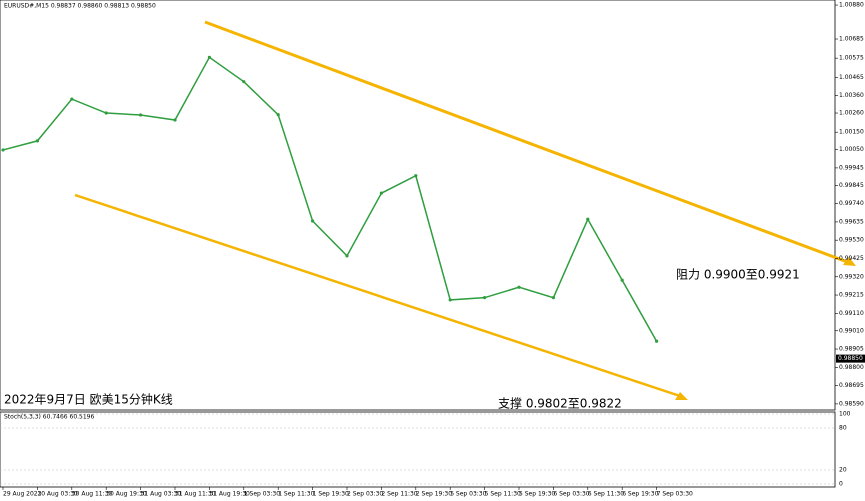 Image resolution: width=865 pixels, height=501 pixels. What do you see at coordinates (22, 494) in the screenshot?
I see `x-tick-label: 29 Aug 2022` at bounding box center [22, 494].